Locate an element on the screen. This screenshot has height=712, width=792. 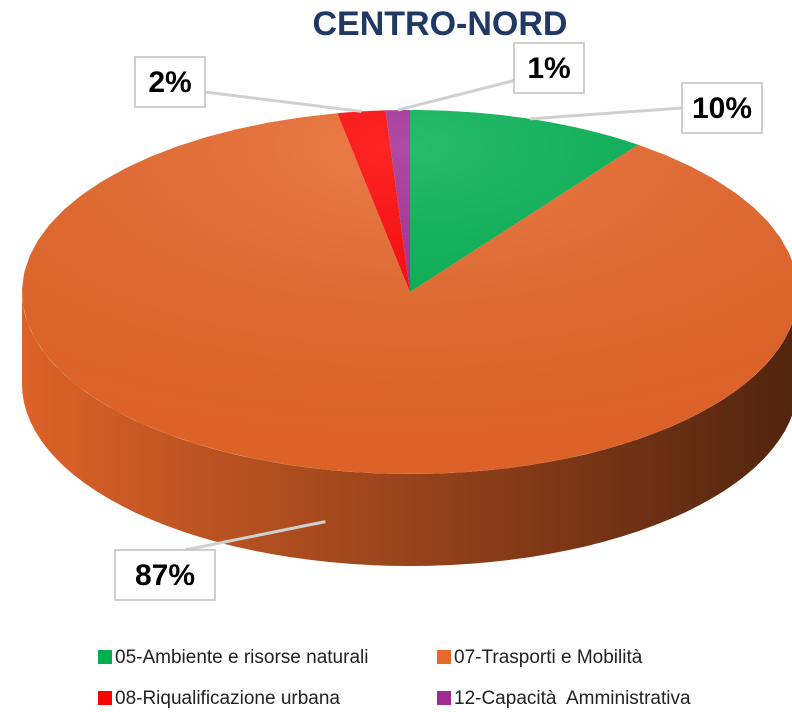
data-label: 2% is located at coordinates (169, 82).